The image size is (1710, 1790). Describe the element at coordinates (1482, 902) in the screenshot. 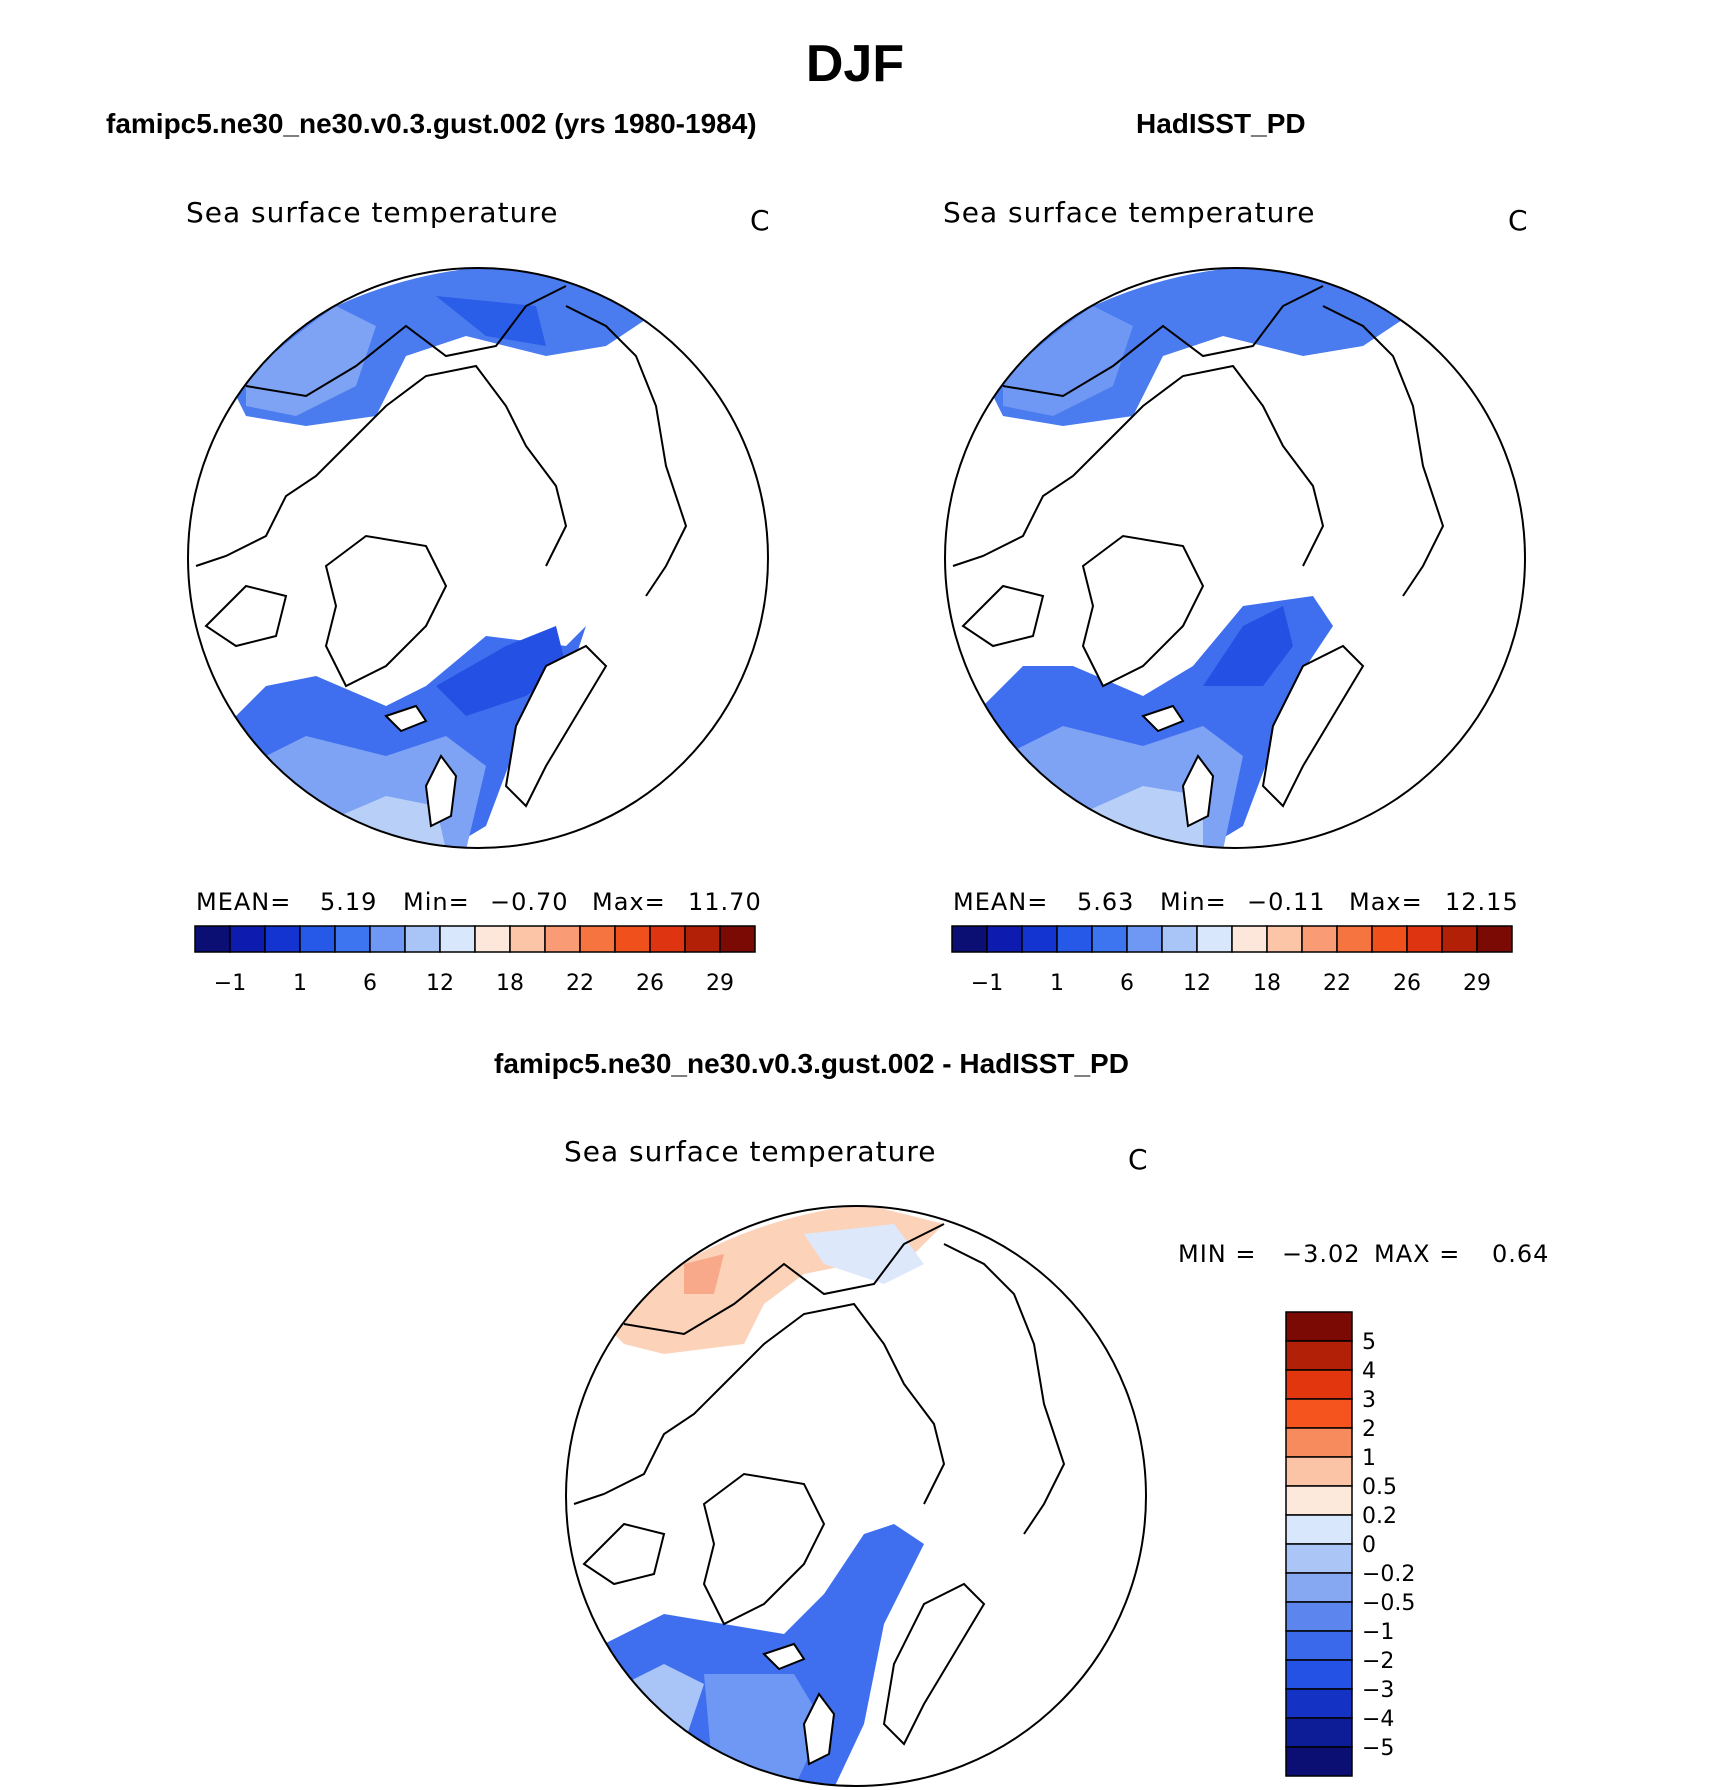

I see `max-value: 12.15` at that location.